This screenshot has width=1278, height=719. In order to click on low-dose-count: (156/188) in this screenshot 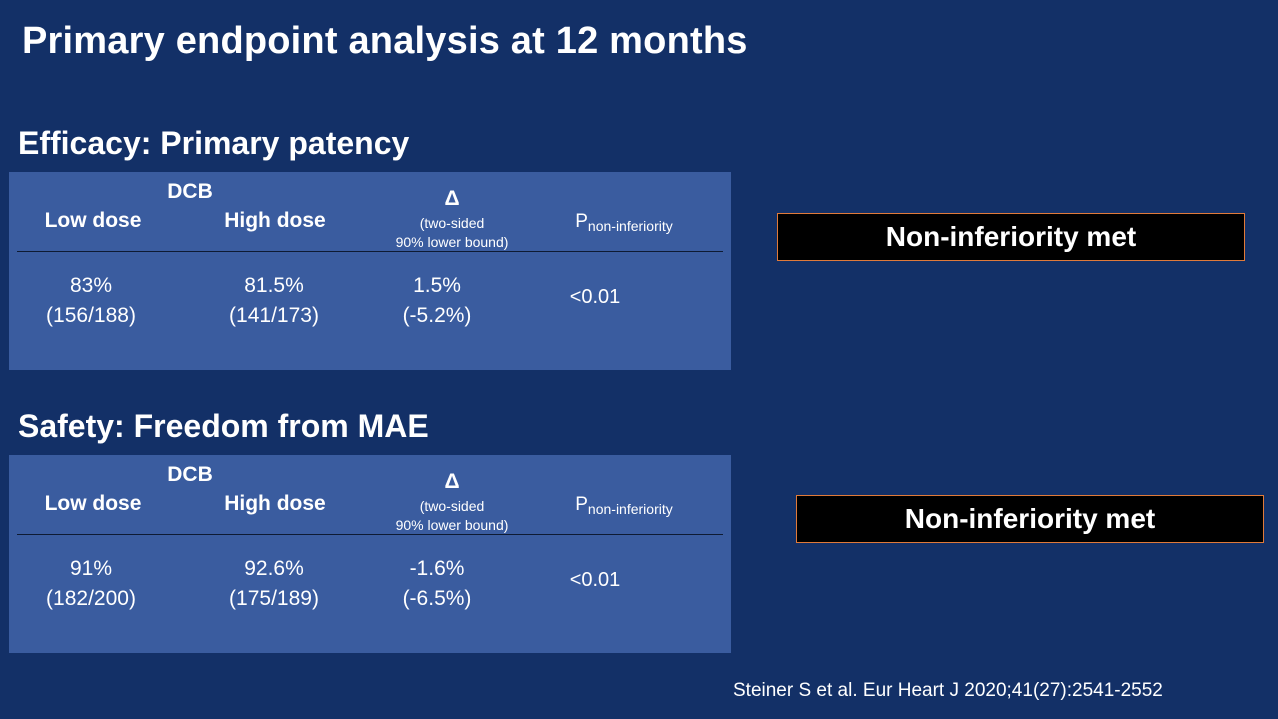, I will do `click(91, 315)`.